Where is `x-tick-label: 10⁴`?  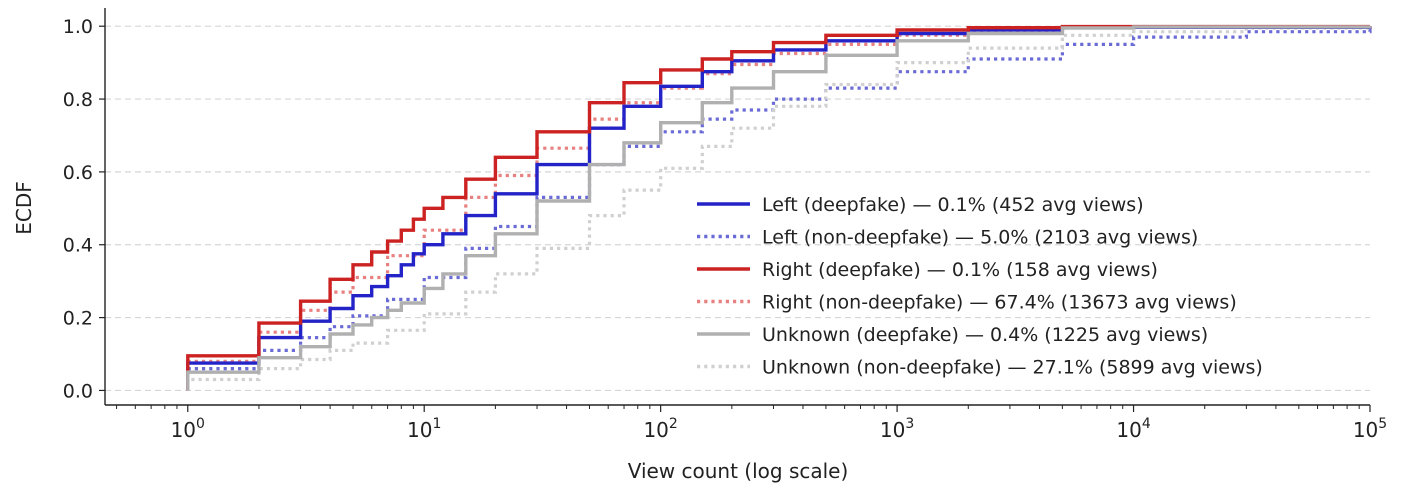 x-tick-label: 10⁴ is located at coordinates (1133, 429).